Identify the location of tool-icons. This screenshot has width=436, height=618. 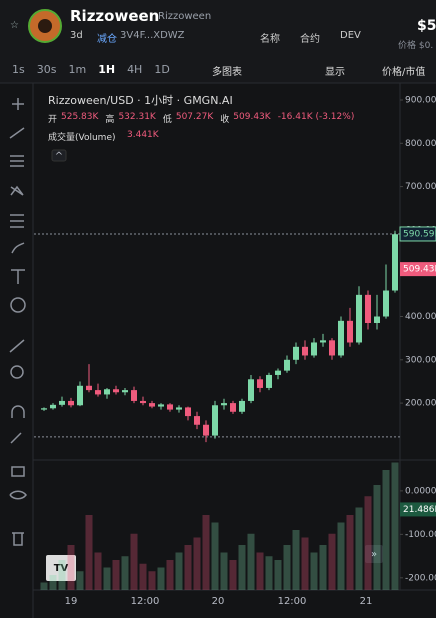
(18, 322).